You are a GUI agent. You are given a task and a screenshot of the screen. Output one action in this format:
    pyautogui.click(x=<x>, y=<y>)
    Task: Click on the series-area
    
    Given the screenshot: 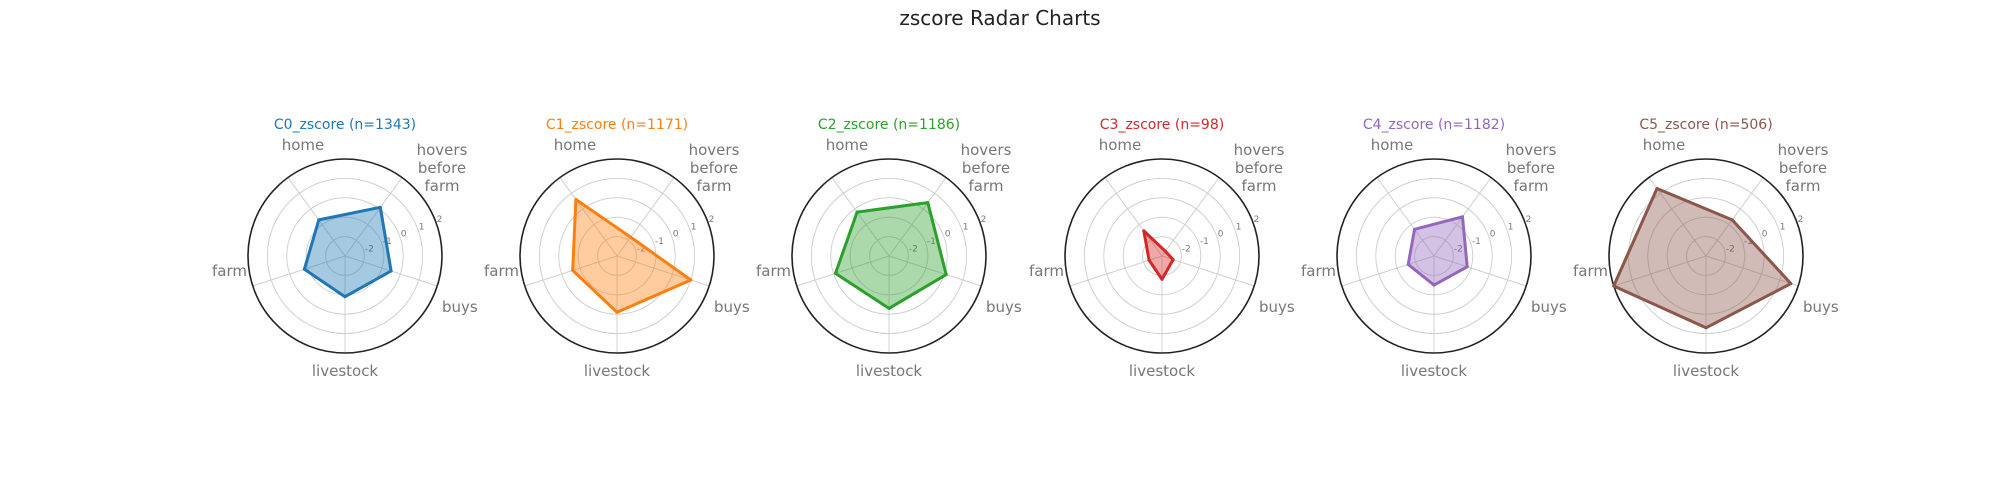 What is the action you would take?
    pyautogui.click(x=631, y=256)
    